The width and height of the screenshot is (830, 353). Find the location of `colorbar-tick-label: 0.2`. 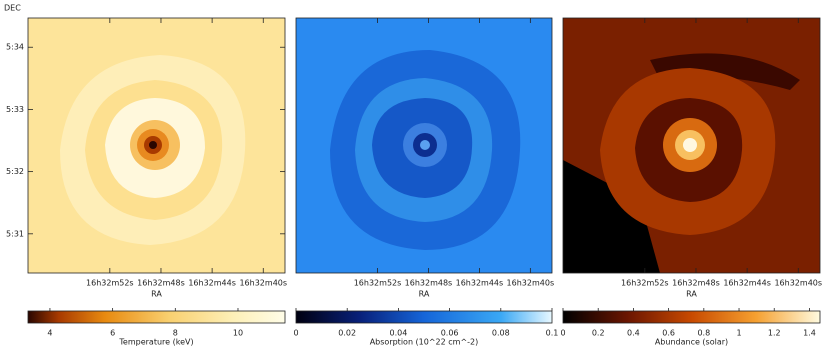

colorbar-tick-label: 0.2 is located at coordinates (598, 333).